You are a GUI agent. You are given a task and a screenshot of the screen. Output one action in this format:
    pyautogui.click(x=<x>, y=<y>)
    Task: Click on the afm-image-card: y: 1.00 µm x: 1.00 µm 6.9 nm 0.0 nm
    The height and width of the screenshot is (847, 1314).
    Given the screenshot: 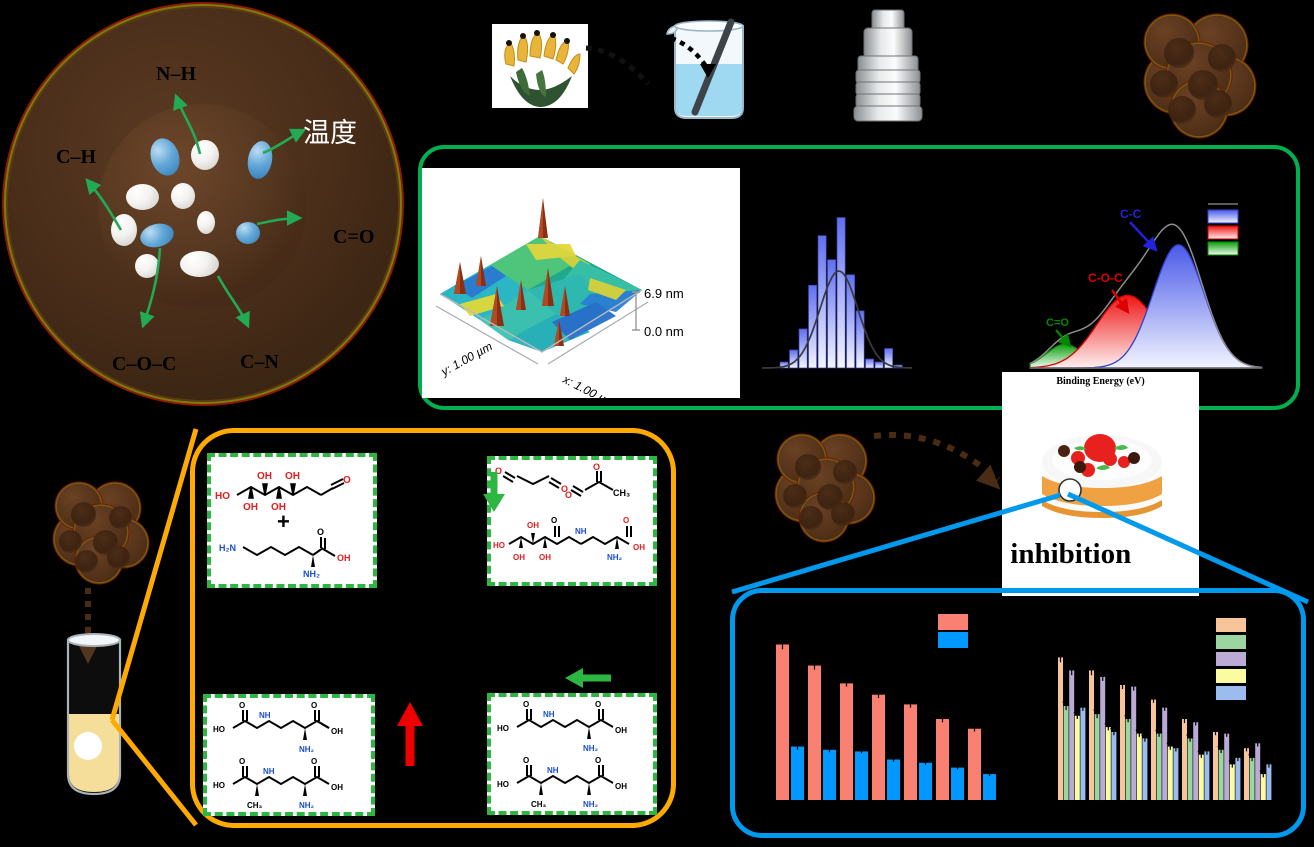 What is the action you would take?
    pyautogui.click(x=581, y=289)
    